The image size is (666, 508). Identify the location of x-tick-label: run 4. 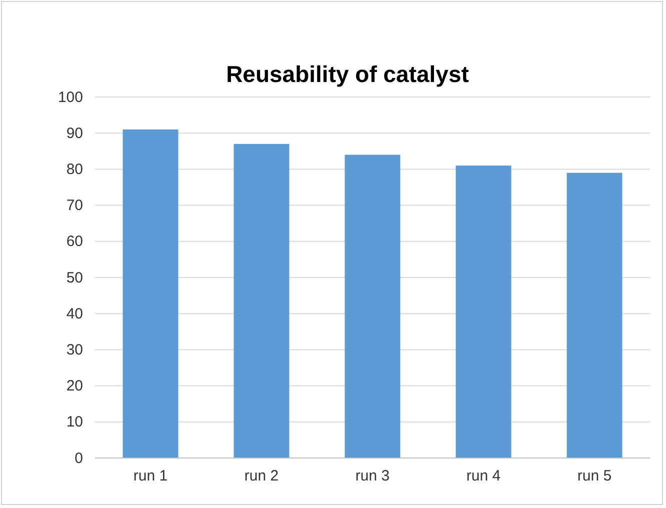
(483, 476).